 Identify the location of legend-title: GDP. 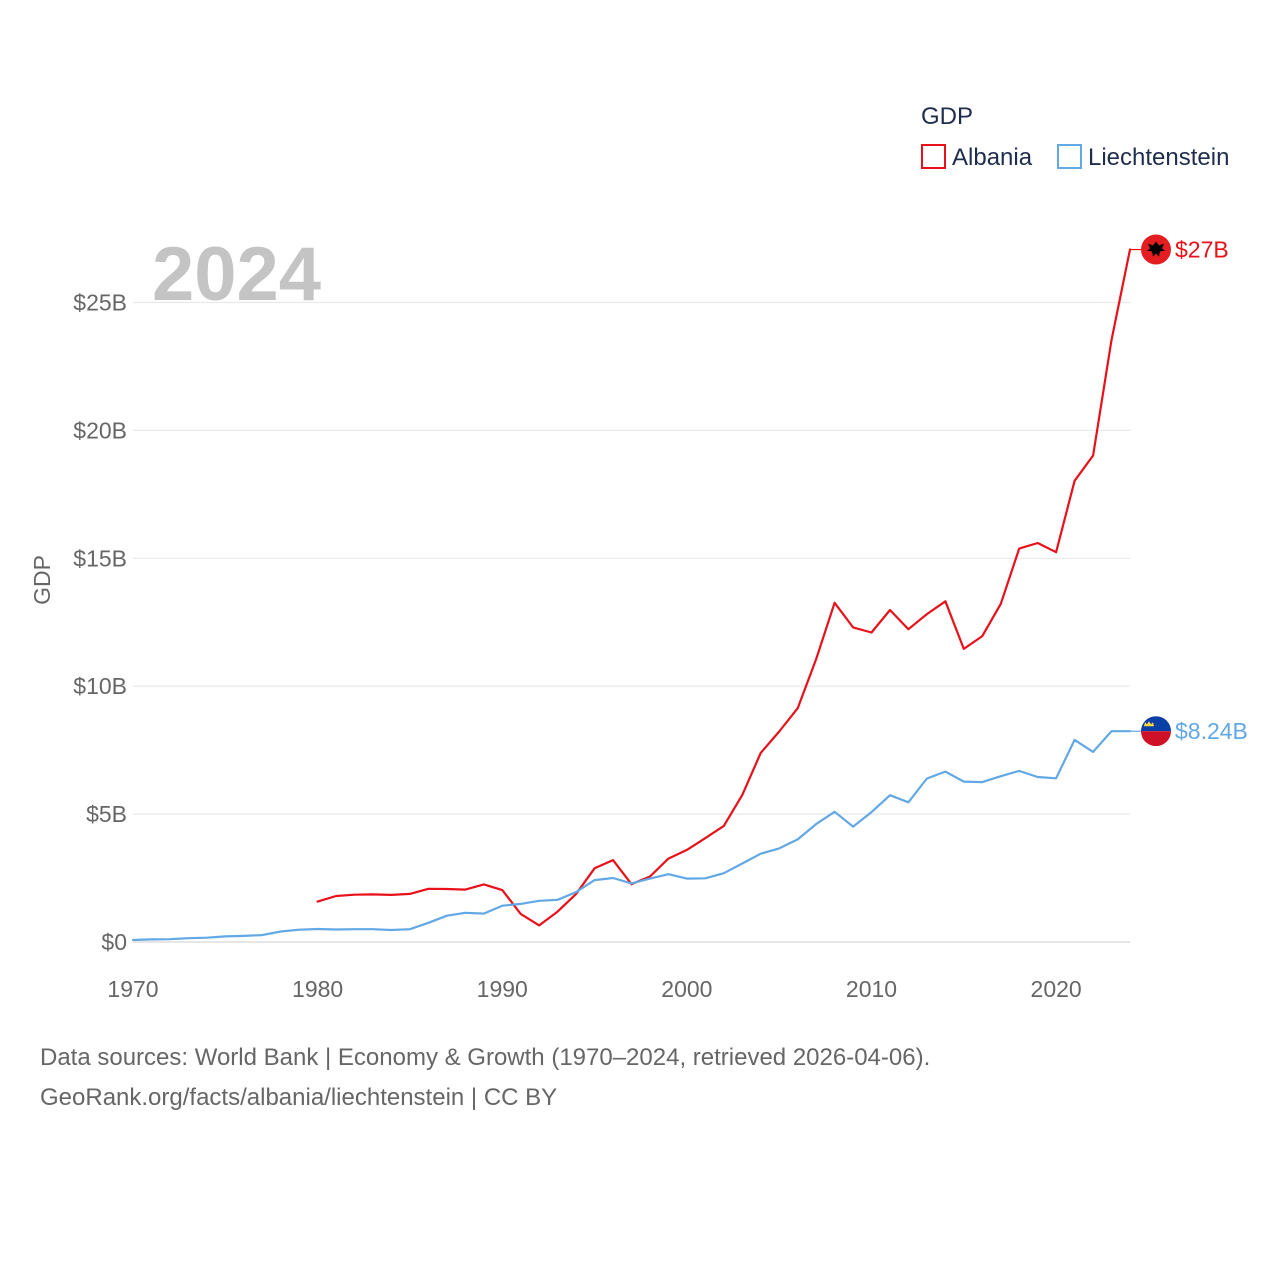
(947, 116).